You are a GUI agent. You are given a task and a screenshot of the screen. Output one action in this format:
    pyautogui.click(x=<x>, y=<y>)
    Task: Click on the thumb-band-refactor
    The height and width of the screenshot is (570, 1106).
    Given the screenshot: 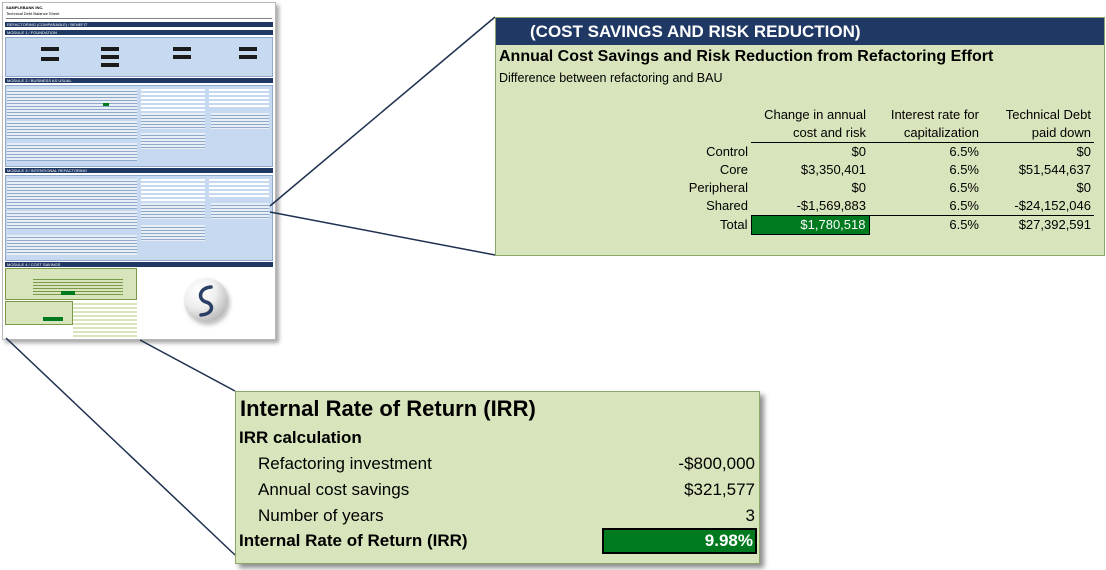 What is the action you would take?
    pyautogui.click(x=139, y=170)
    